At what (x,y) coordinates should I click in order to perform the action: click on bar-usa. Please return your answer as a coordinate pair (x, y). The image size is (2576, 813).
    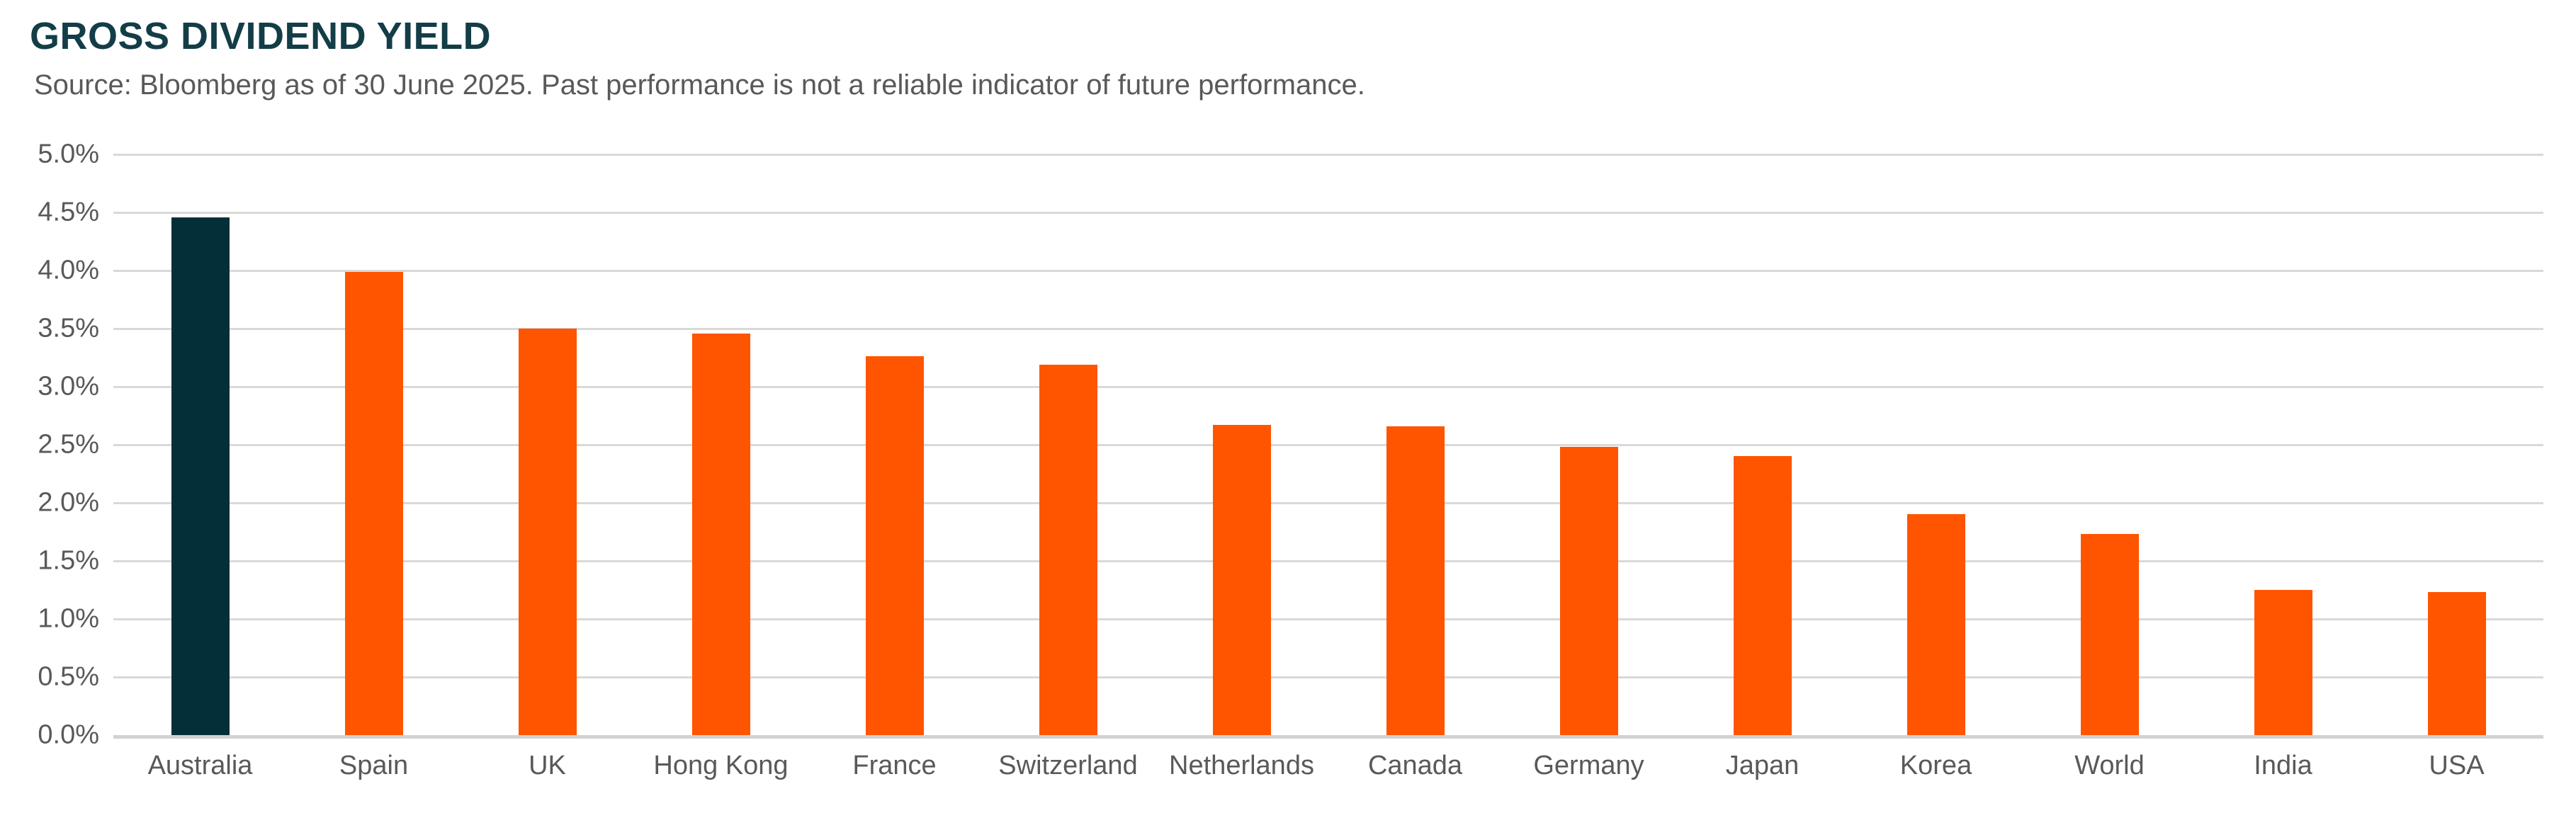
    Looking at the image, I should click on (2456, 663).